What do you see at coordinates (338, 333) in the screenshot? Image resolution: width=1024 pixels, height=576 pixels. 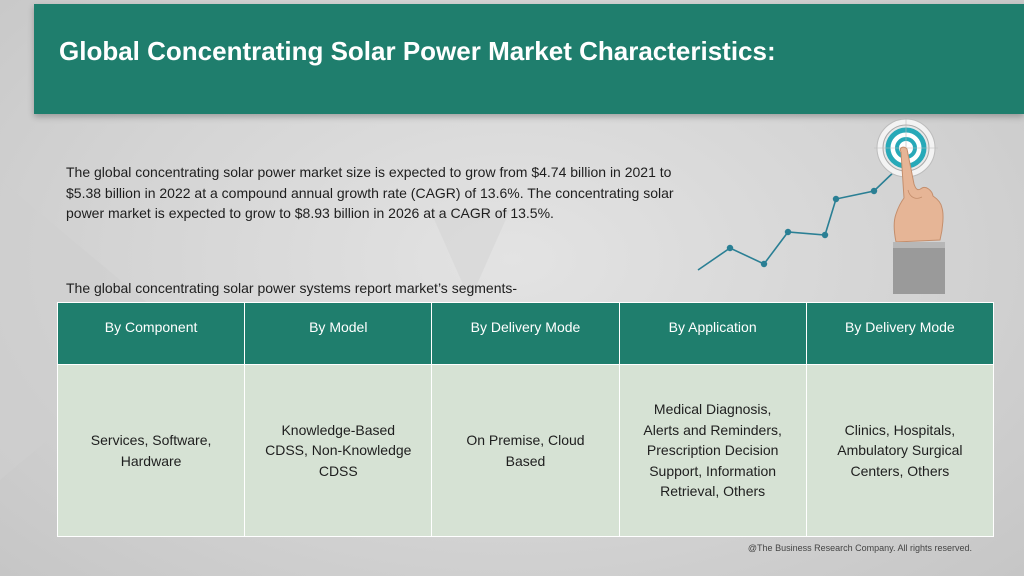 I see `header-by-model: By Model` at bounding box center [338, 333].